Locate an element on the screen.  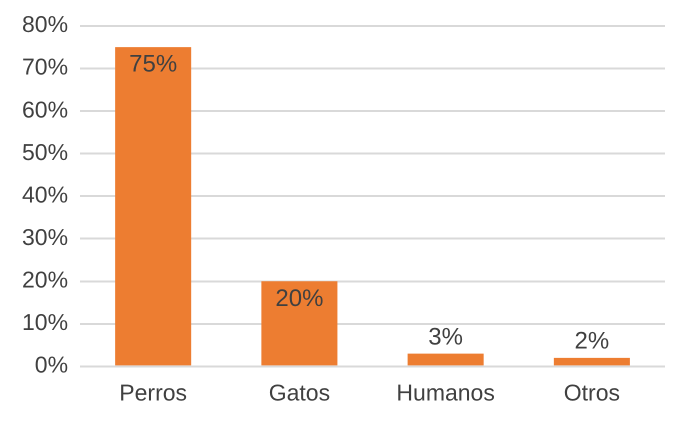
data-label: 20% is located at coordinates (299, 298).